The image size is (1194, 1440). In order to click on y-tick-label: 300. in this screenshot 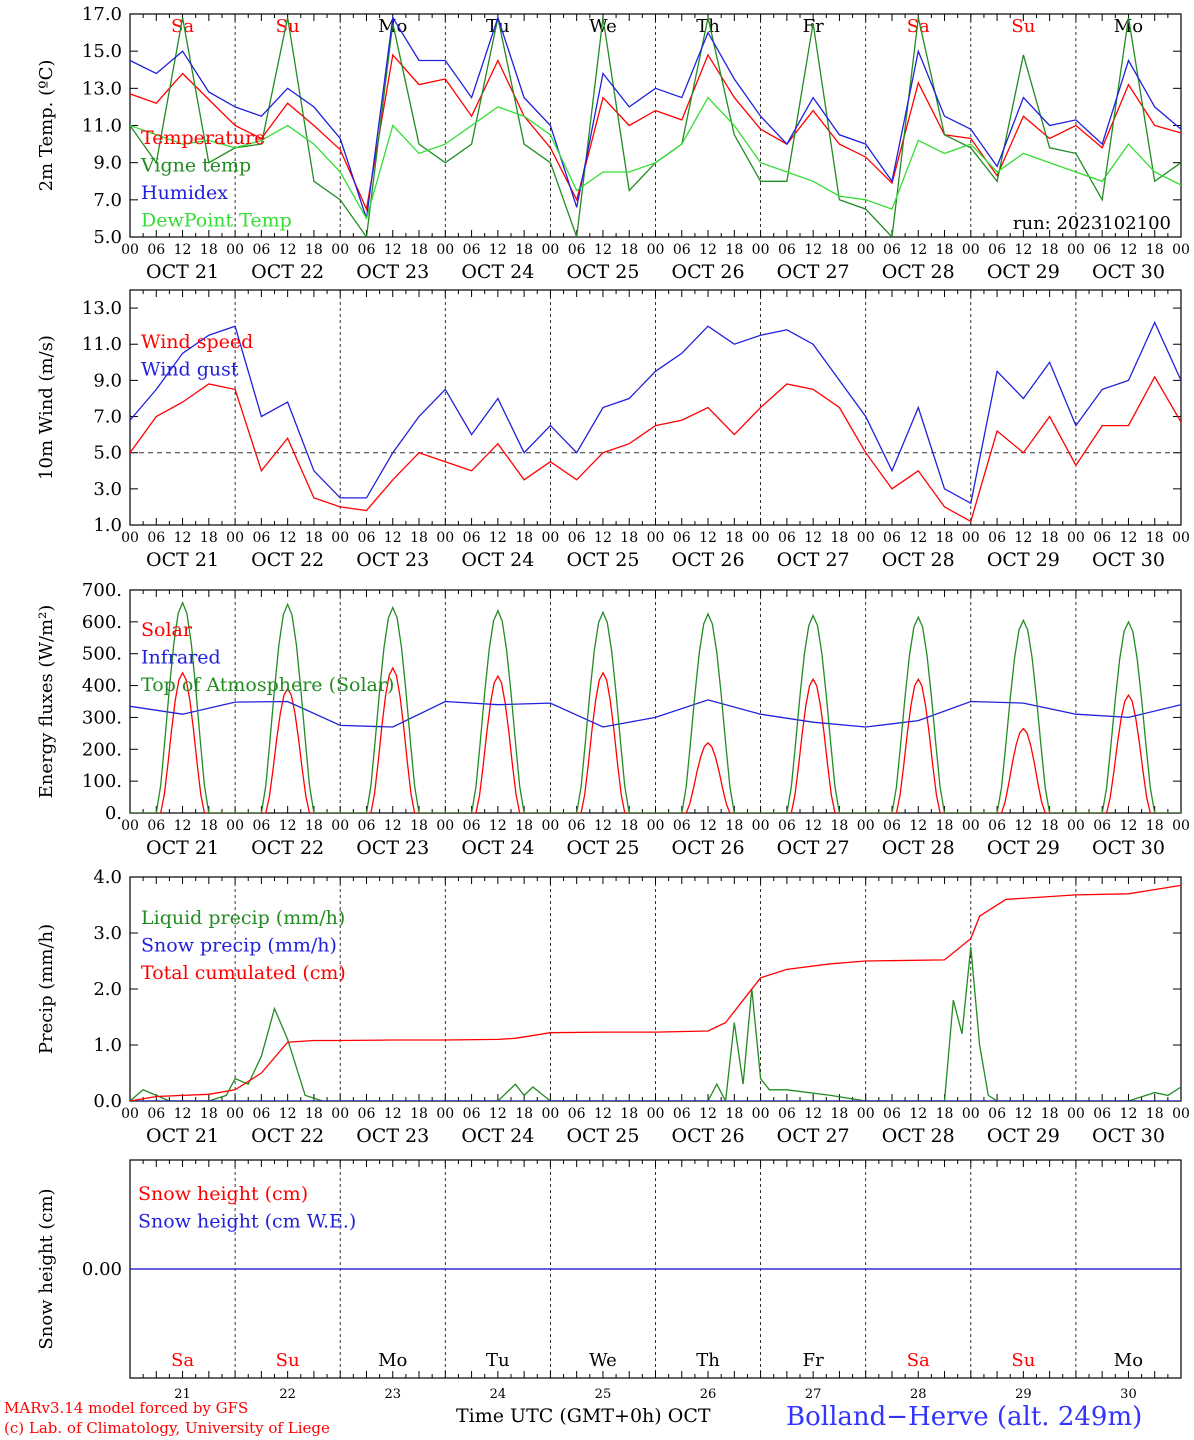, I will do `click(102, 717)`.